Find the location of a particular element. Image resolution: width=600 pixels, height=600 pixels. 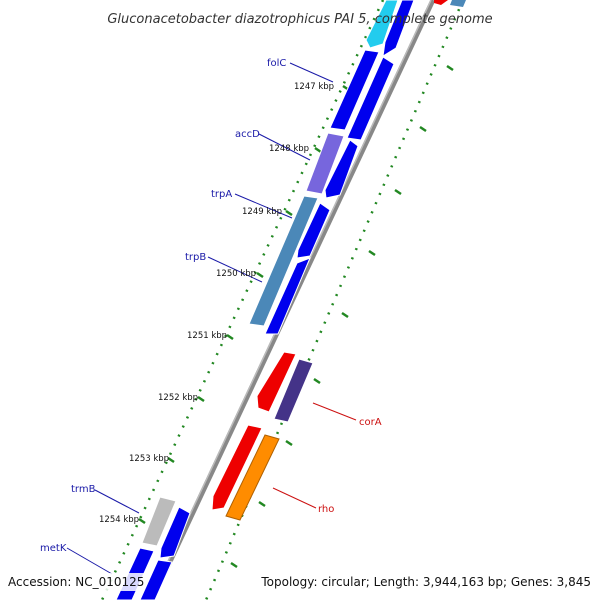

footer-summary-bg is located at coordinates (426, 582).